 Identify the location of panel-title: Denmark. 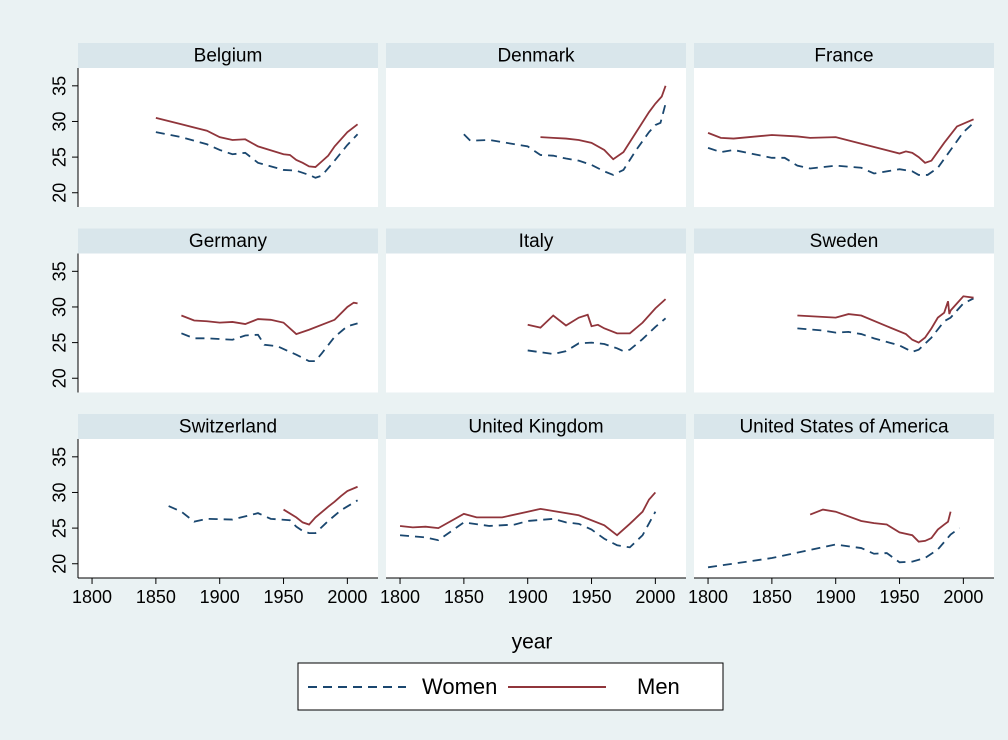
(536, 56).